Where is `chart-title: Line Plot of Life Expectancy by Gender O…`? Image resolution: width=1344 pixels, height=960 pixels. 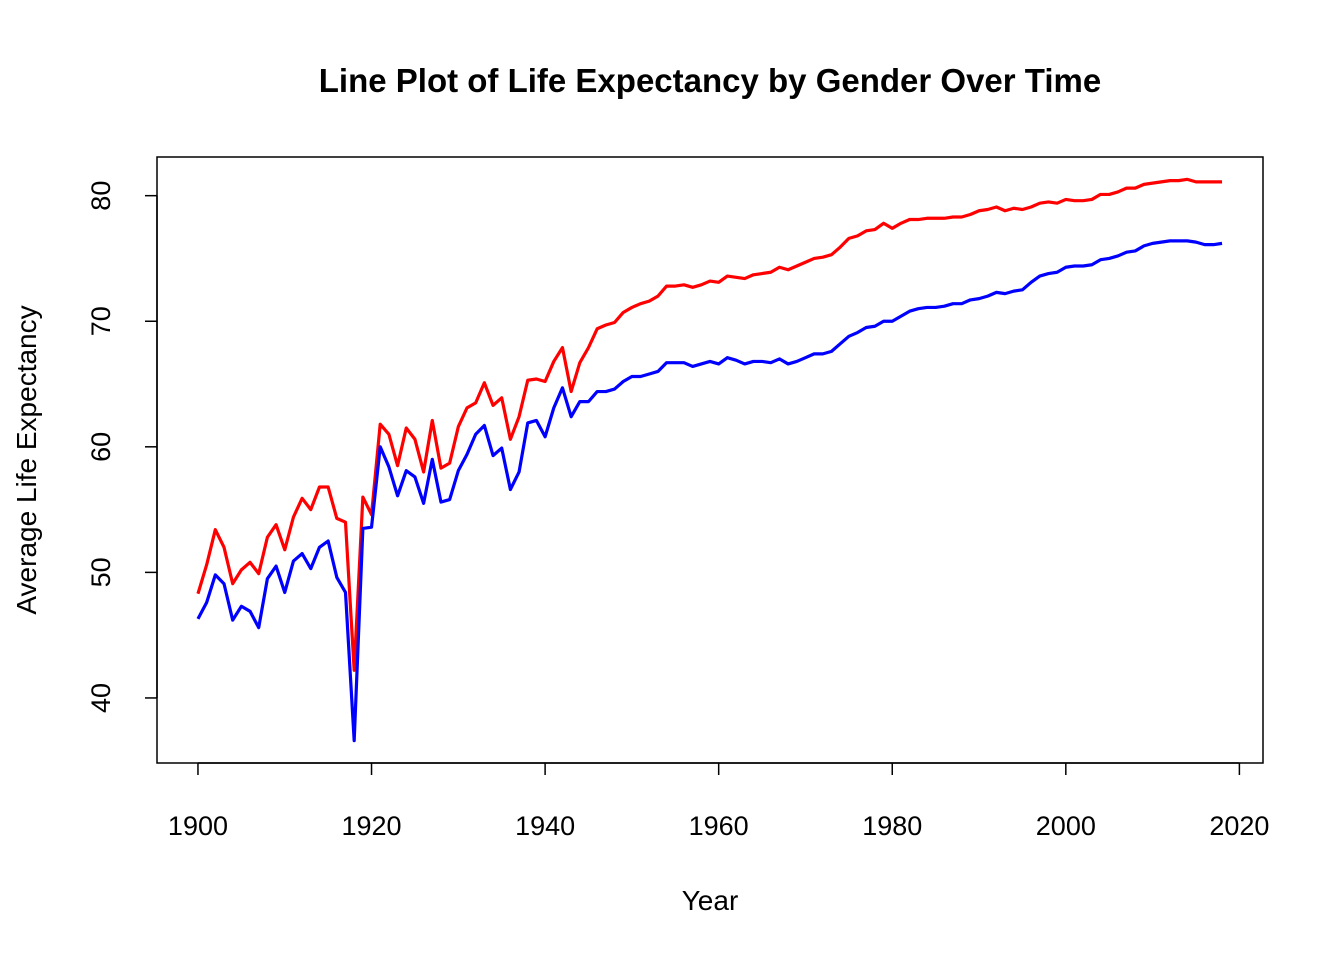
chart-title: Line Plot of Life Expectancy by Gender O… is located at coordinates (710, 80).